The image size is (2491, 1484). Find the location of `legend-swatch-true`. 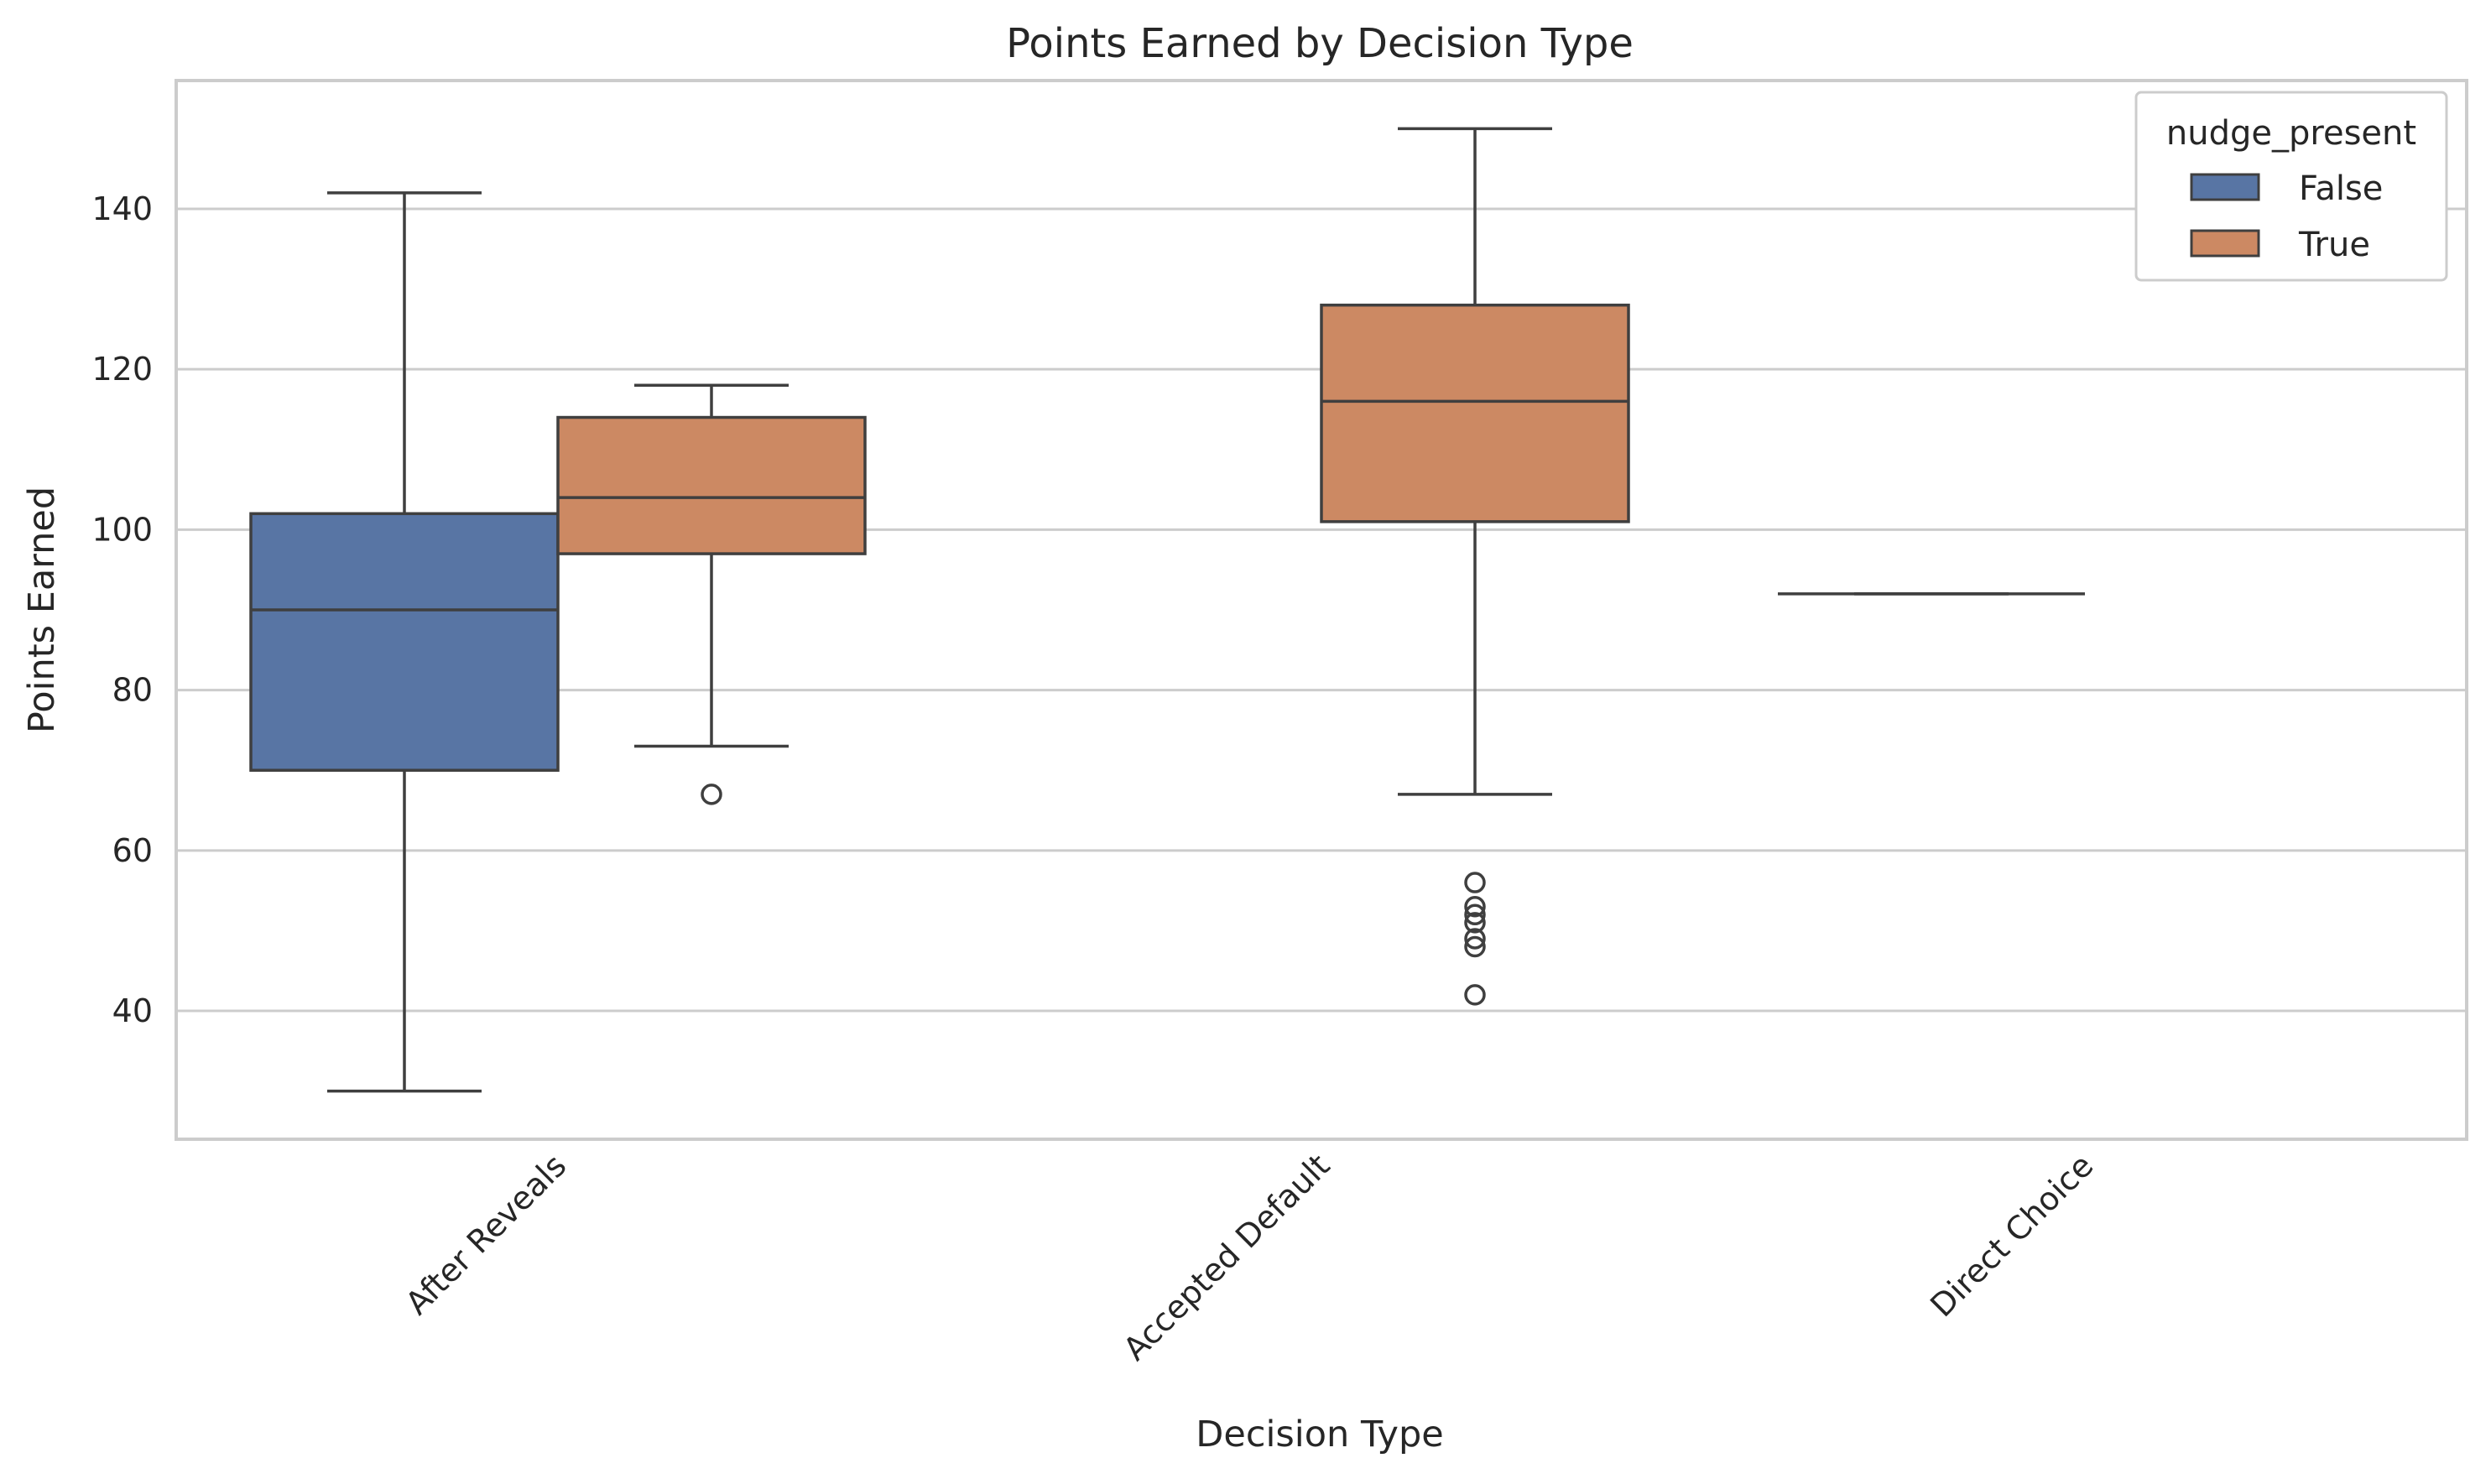

legend-swatch-true is located at coordinates (2225, 243).